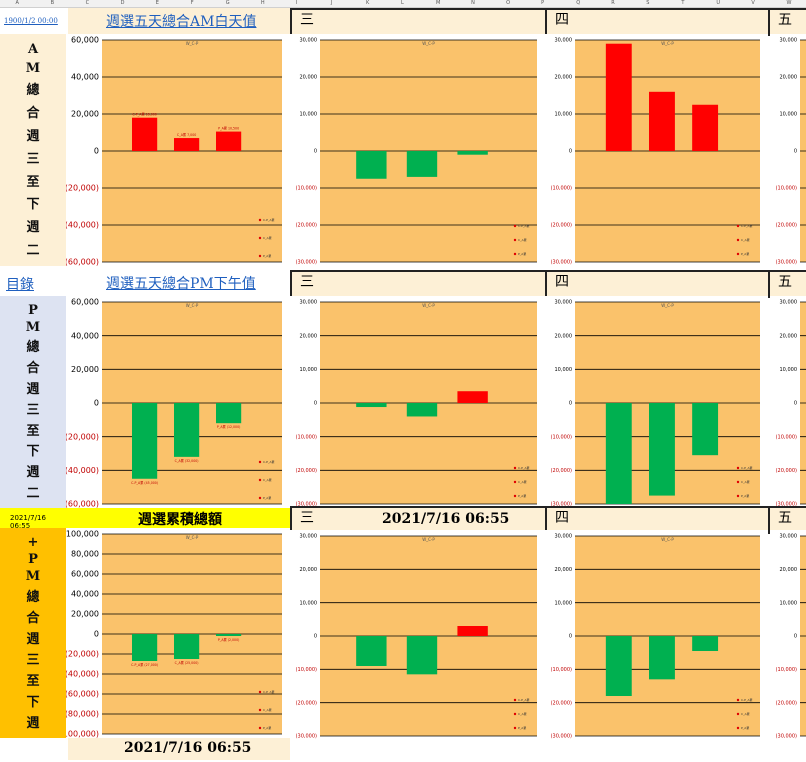  Describe the element at coordinates (179, 749) in the screenshot. I see `bottom-date-cell: 2021/7/16 06:55` at that location.